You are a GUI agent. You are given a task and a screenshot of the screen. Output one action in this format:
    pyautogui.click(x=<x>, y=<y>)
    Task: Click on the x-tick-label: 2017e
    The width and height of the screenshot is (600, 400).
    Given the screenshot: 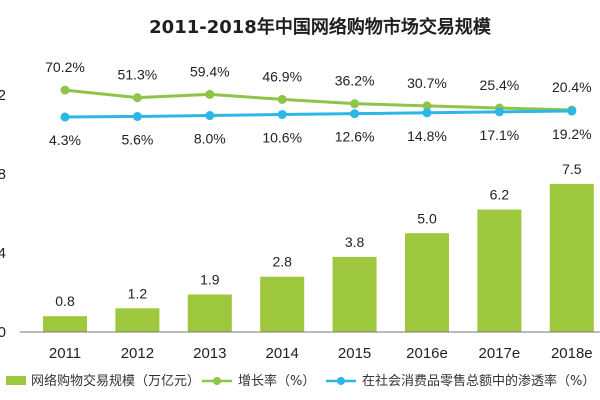 What is the action you would take?
    pyautogui.click(x=500, y=353)
    